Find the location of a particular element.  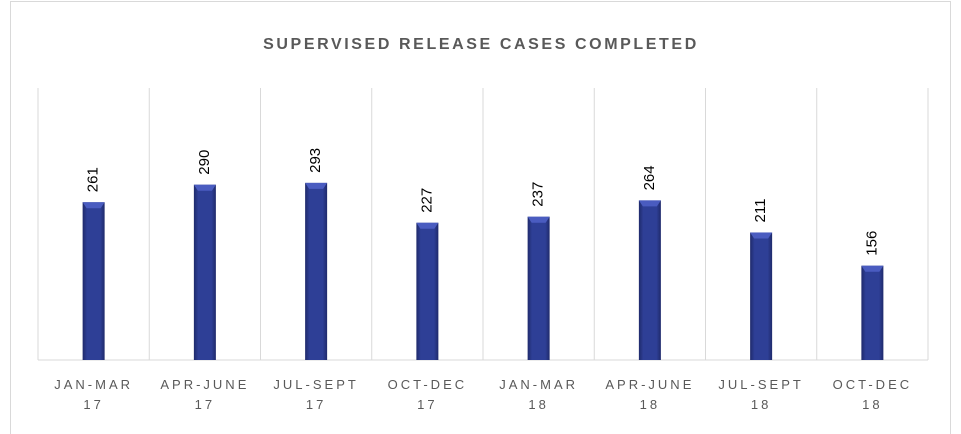

data-label: 293 is located at coordinates (315, 160).